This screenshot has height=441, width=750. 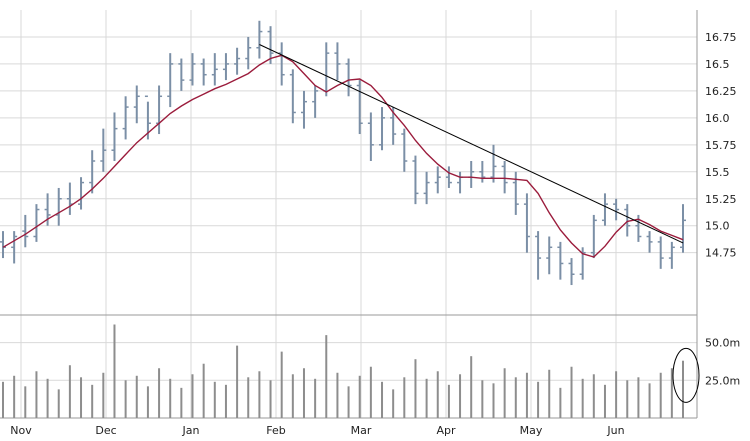 What do you see at coordinates (717, 226) in the screenshot?
I see `price-tick-label: 15.0` at bounding box center [717, 226].